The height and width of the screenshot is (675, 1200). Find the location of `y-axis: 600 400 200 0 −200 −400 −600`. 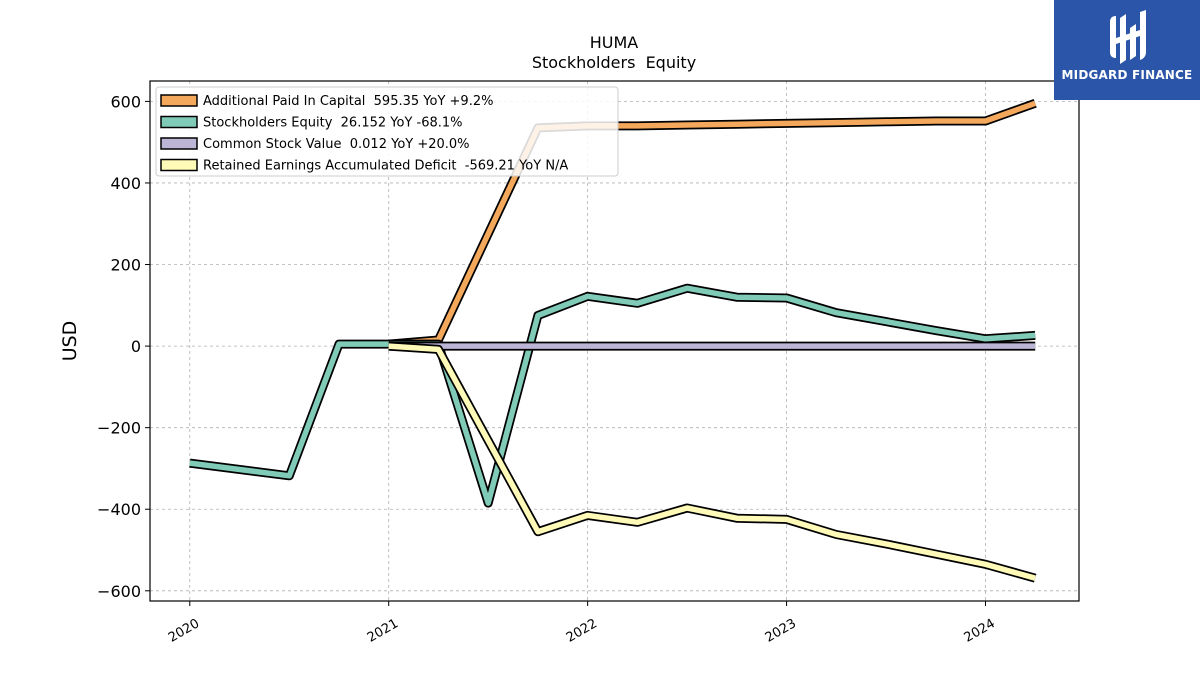

y-axis: 600 400 200 0 −200 −400 −600 is located at coordinates (123, 346).